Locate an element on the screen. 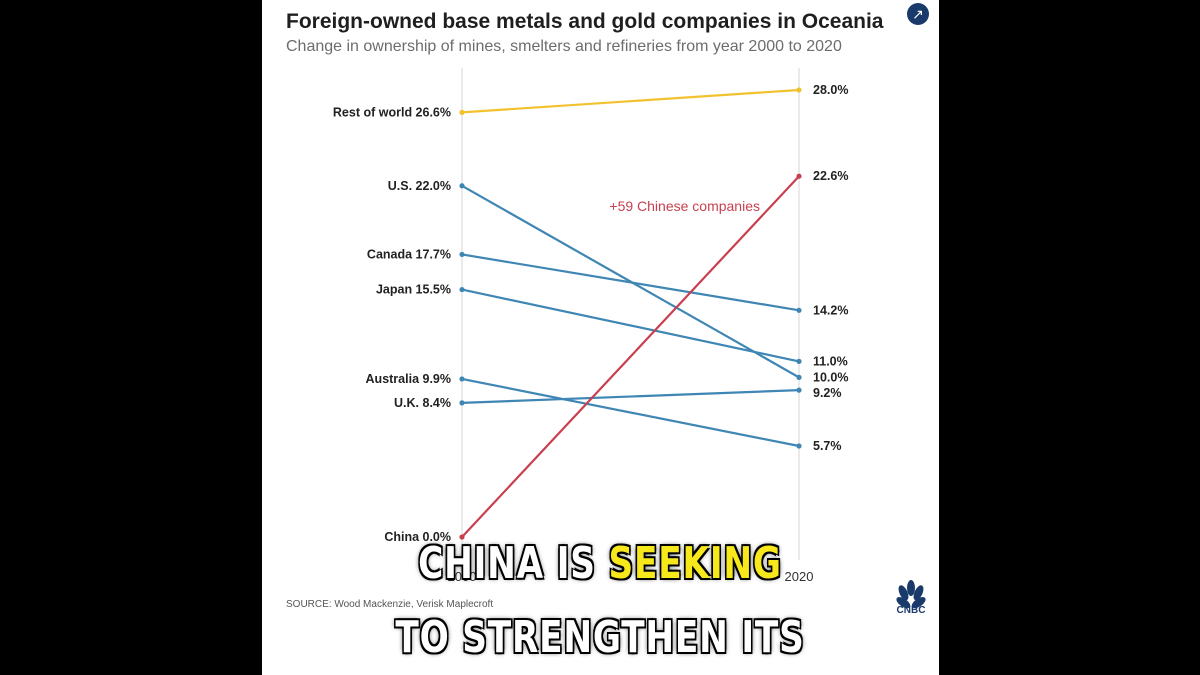 This screenshot has height=675, width=1200. x-tick-label: 2020 is located at coordinates (799, 576).